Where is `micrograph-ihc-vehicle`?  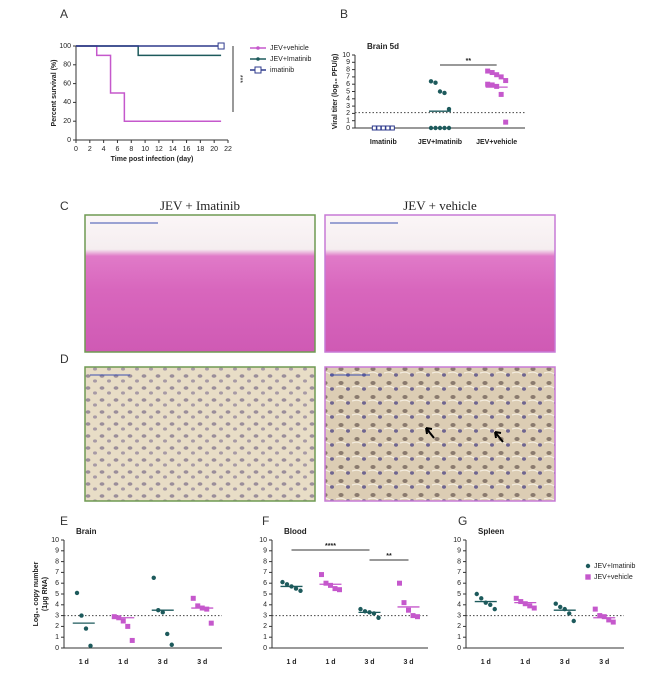 micrograph-ihc-vehicle is located at coordinates (440, 434).